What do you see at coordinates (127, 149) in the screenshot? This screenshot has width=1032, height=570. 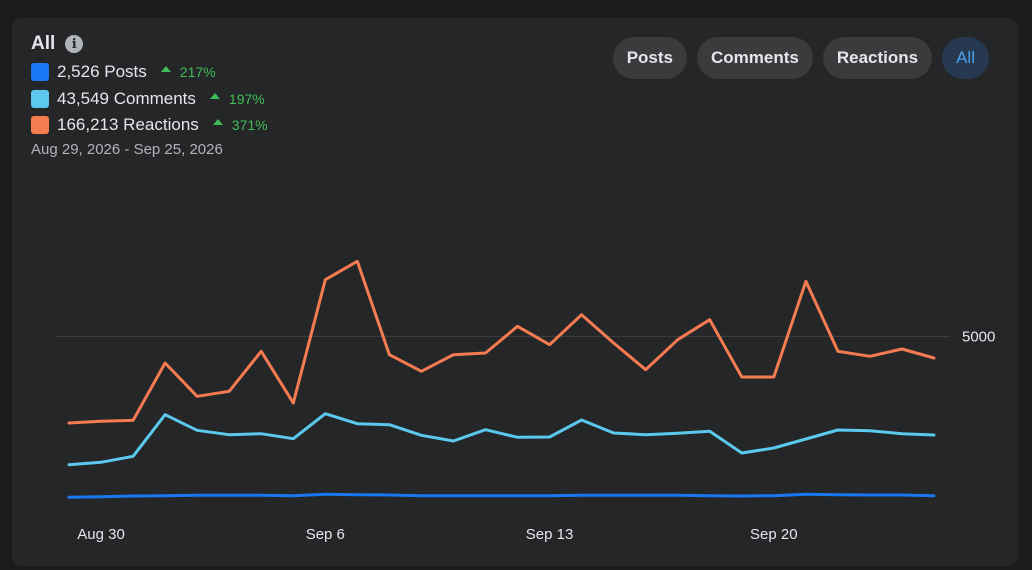 I see `date-range: Aug 29, 2026 - Sep 25, 2026` at bounding box center [127, 149].